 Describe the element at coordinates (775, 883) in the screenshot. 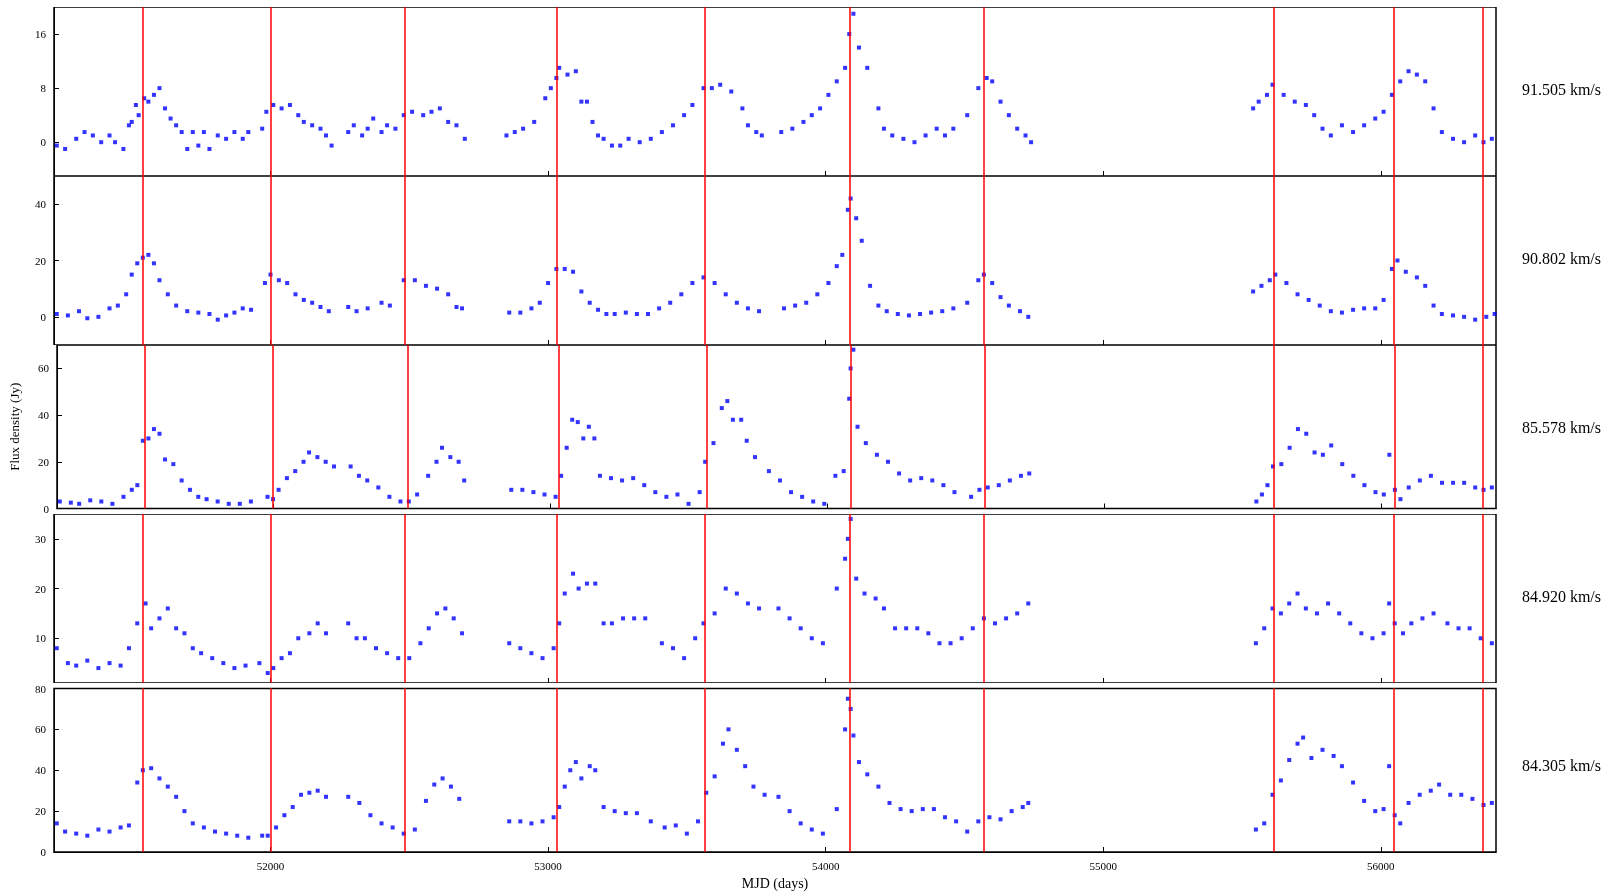

I see `x-axis-title: MJD (days)` at that location.